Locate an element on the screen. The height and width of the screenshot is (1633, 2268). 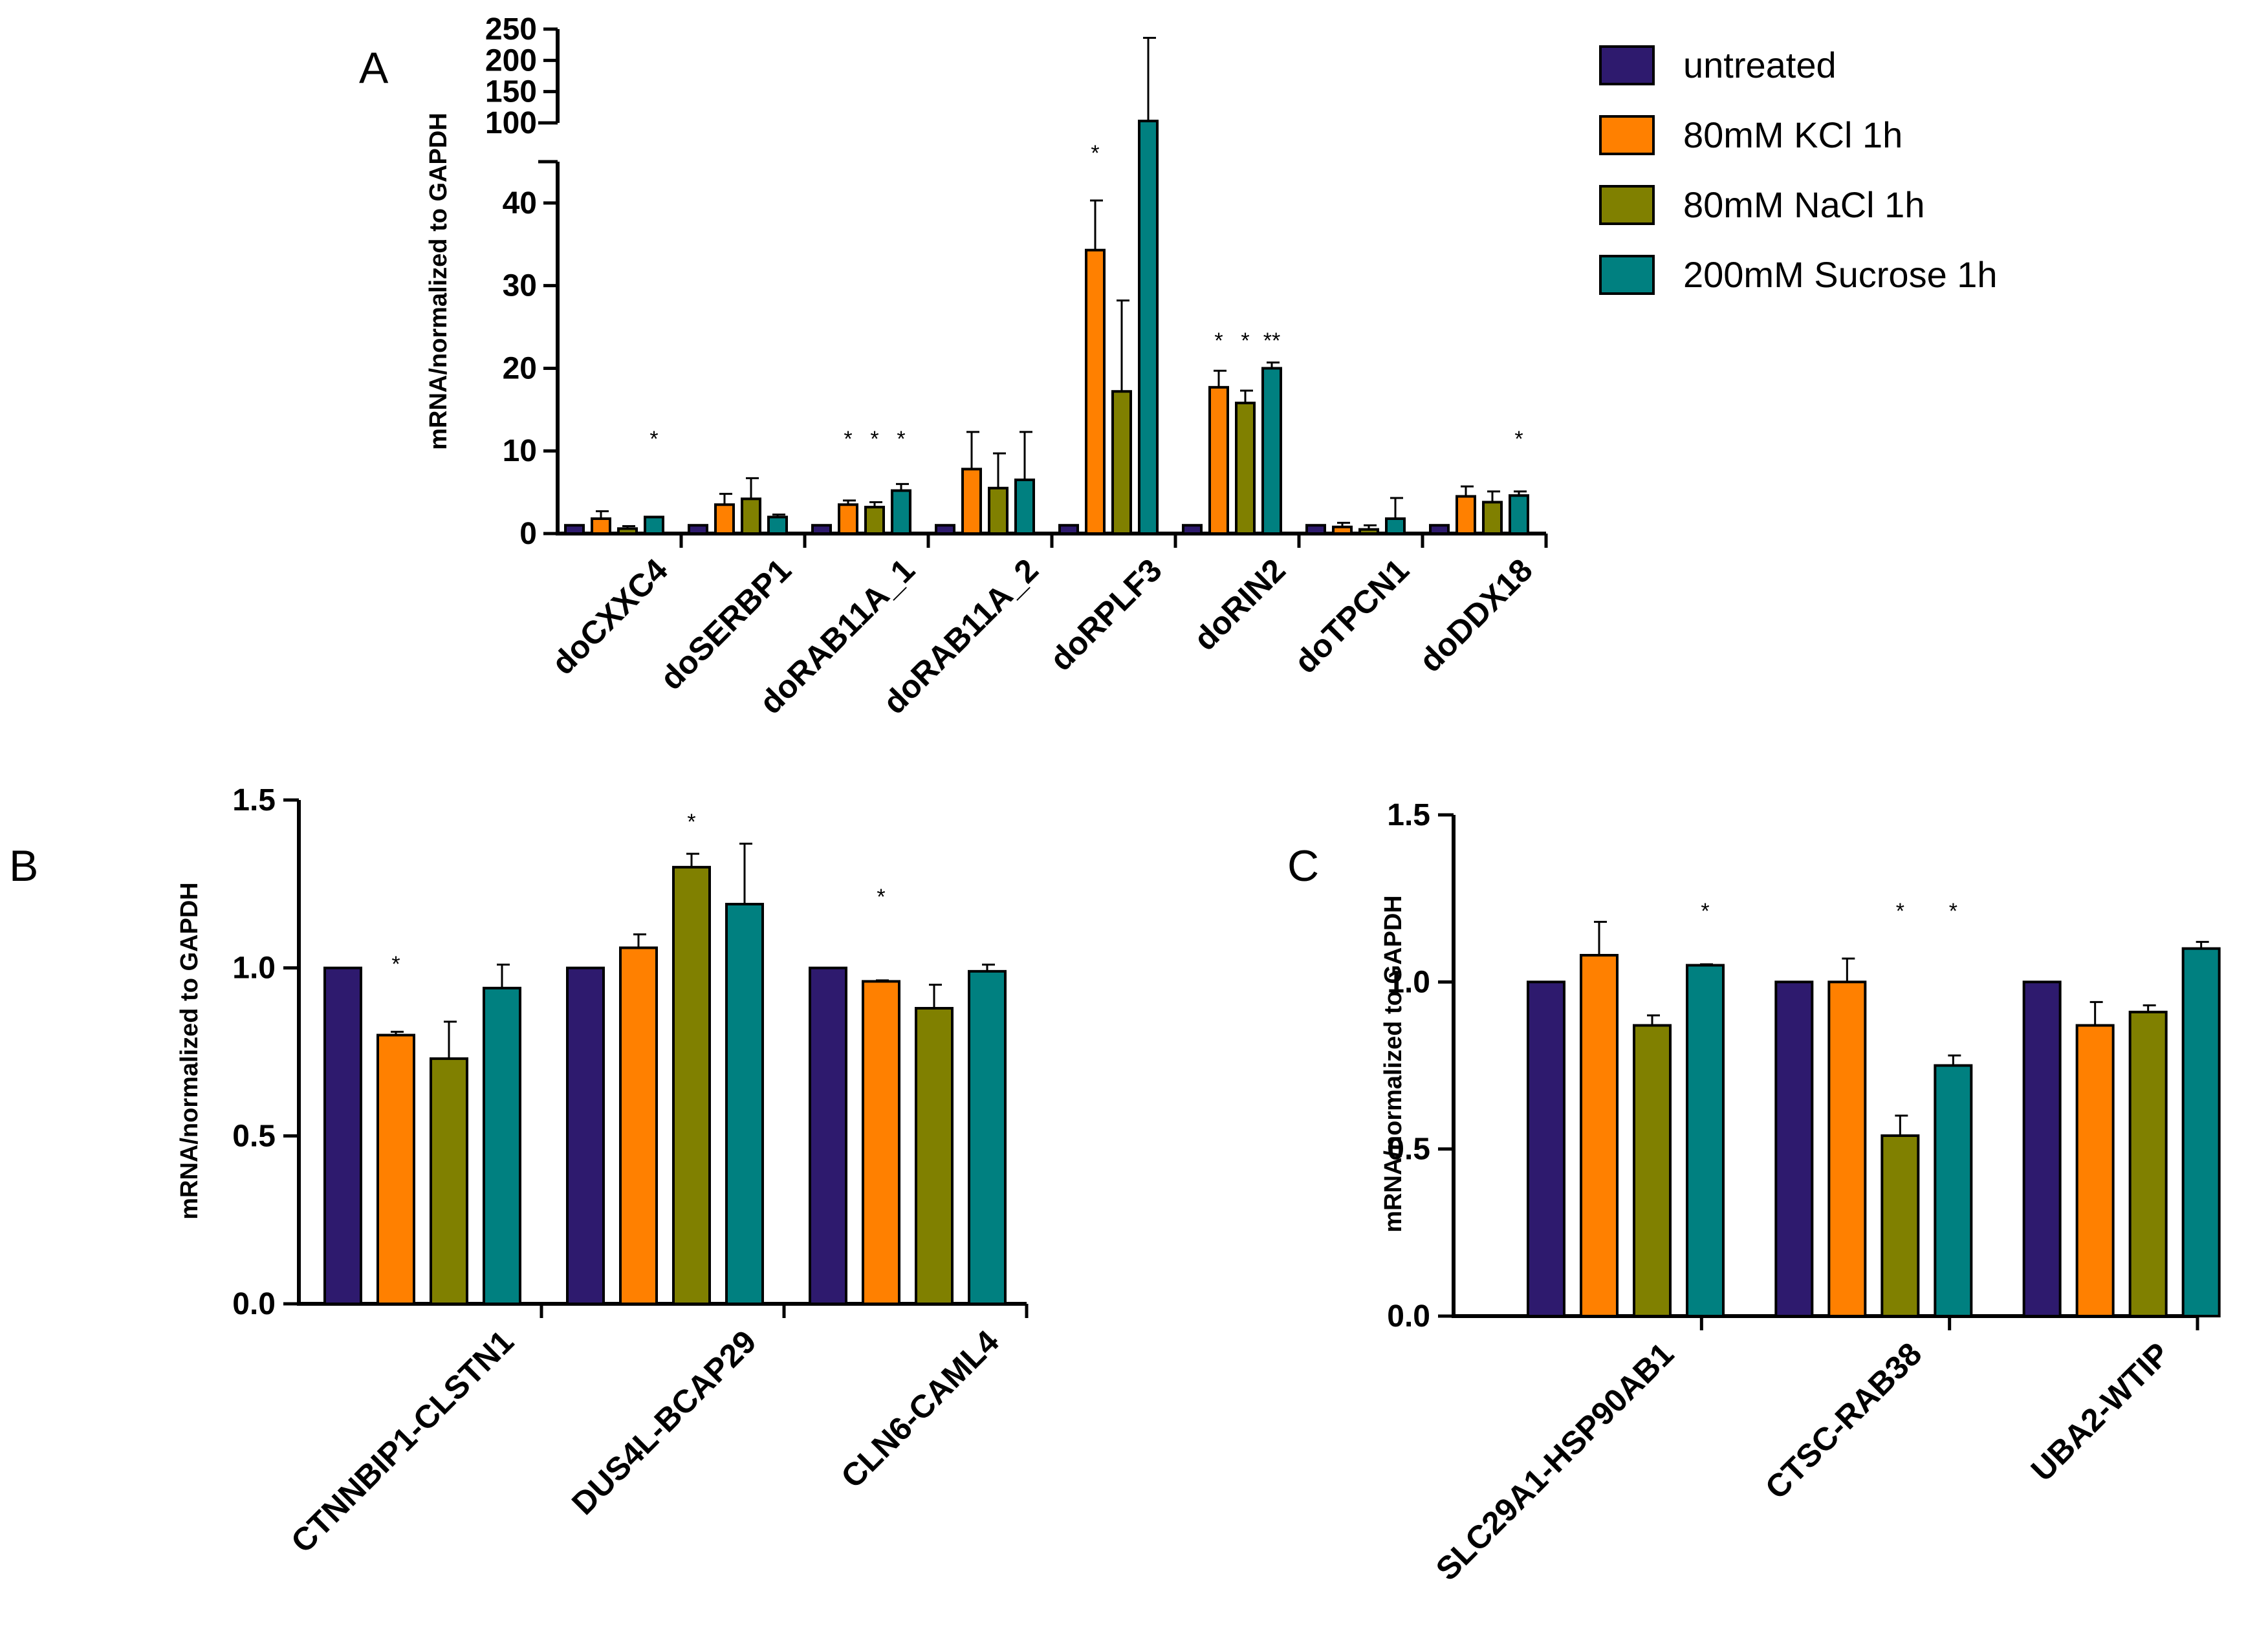
panel-b-bar-dus4l-bcap29-80mm-nacl-1h is located at coordinates (692, 1085).